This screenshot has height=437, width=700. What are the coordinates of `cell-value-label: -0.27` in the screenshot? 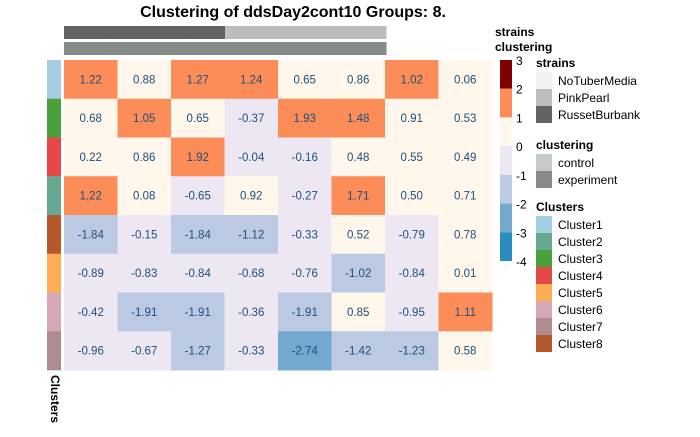 It's located at (305, 197).